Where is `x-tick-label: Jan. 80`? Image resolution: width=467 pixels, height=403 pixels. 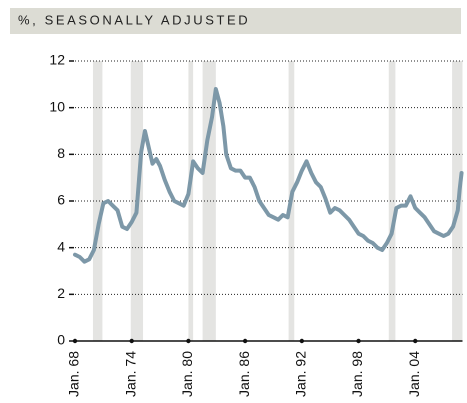 x-tick-label: Jan. 80 is located at coordinates (187, 374).